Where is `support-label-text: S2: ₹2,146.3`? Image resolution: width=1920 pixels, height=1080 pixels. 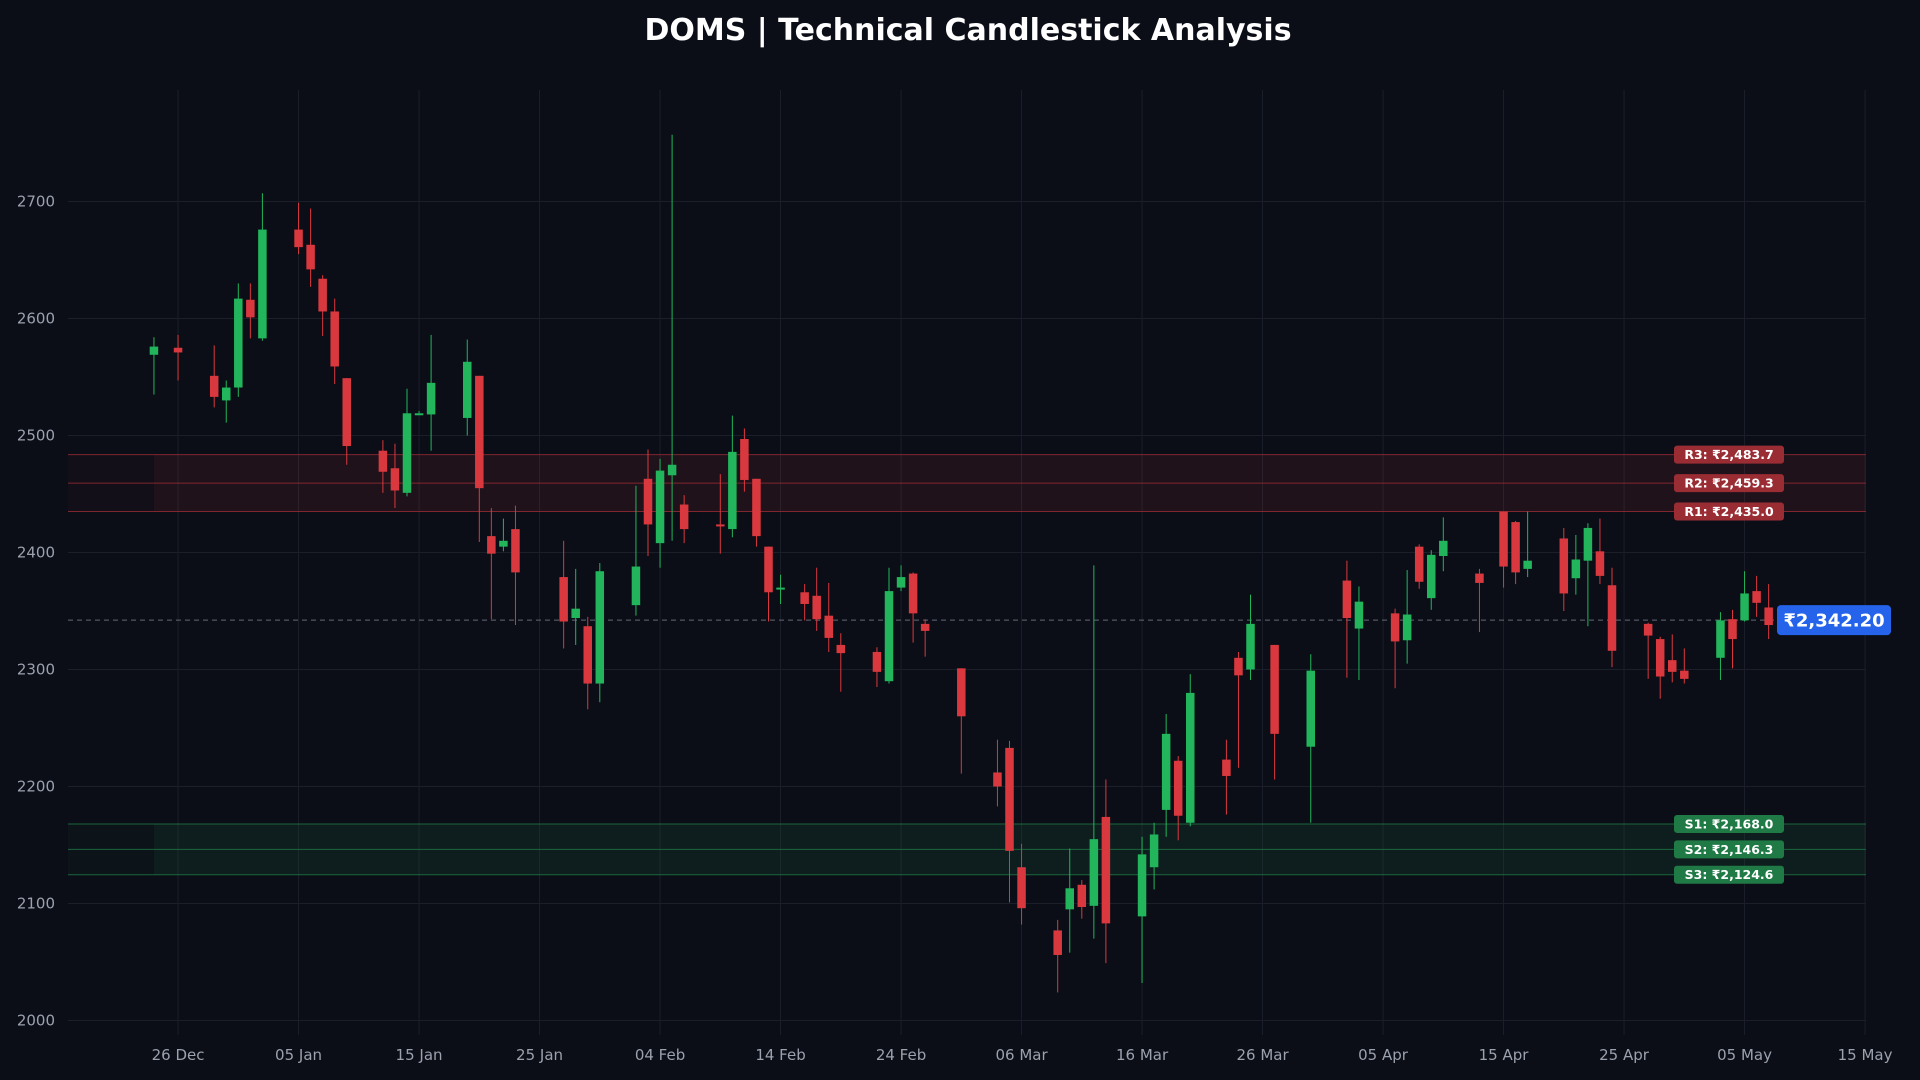
support-label-text: S2: ₹2,146.3 is located at coordinates (1729, 849).